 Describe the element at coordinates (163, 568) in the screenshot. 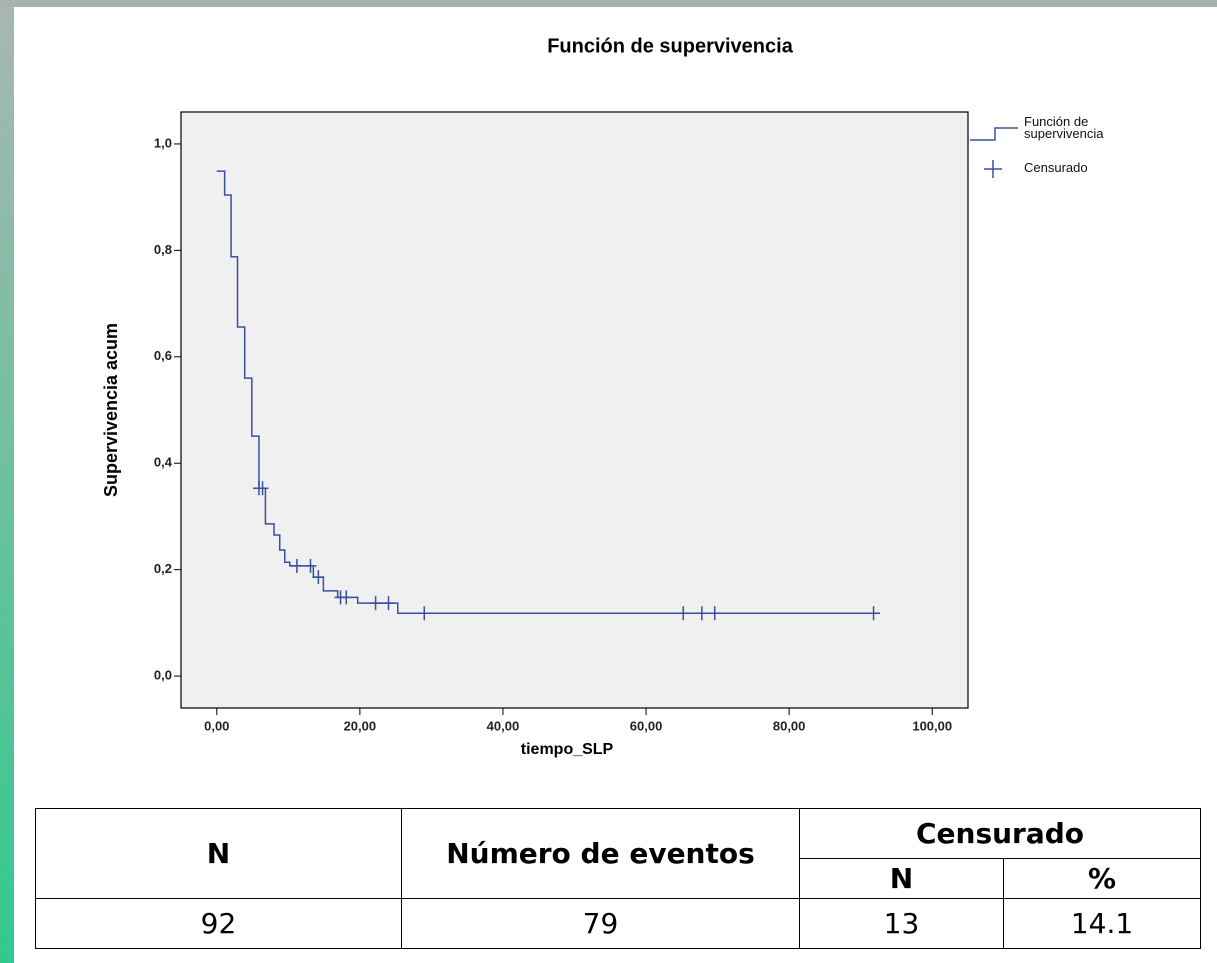

I see `y-tick-label: 0,2` at that location.